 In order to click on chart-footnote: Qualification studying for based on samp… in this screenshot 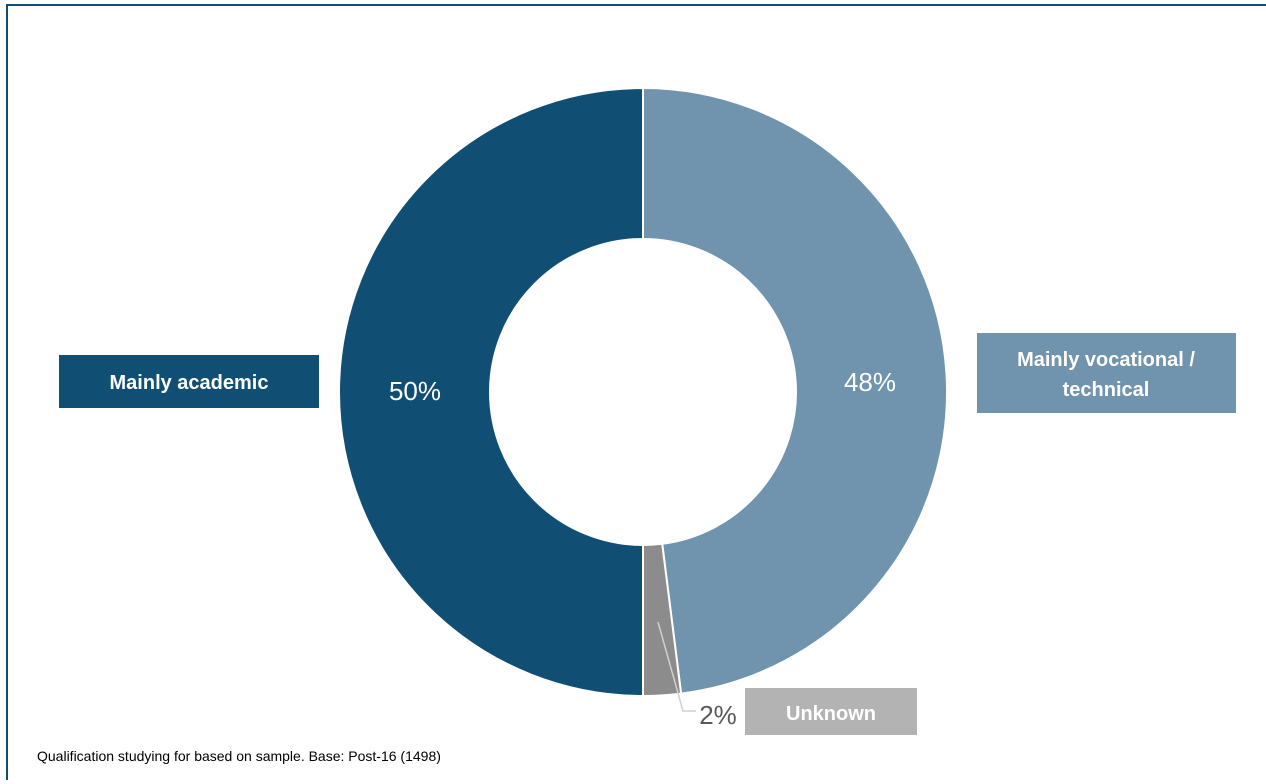, I will do `click(239, 756)`.